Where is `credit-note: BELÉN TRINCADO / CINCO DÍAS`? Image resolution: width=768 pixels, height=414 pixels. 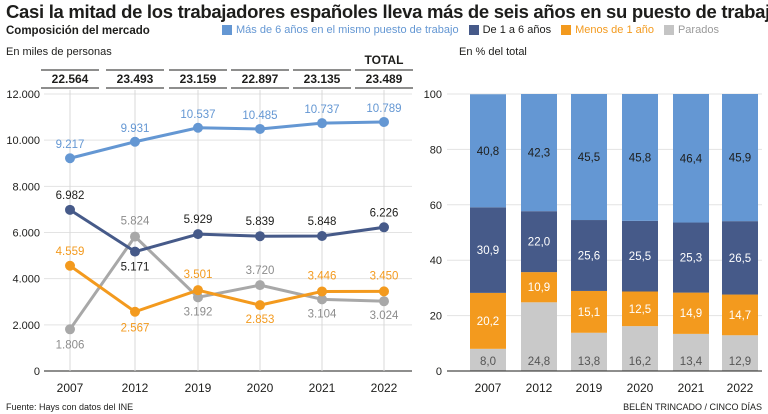
credit-note: BELÉN TRINCADO / CINCO DÍAS is located at coordinates (692, 407).